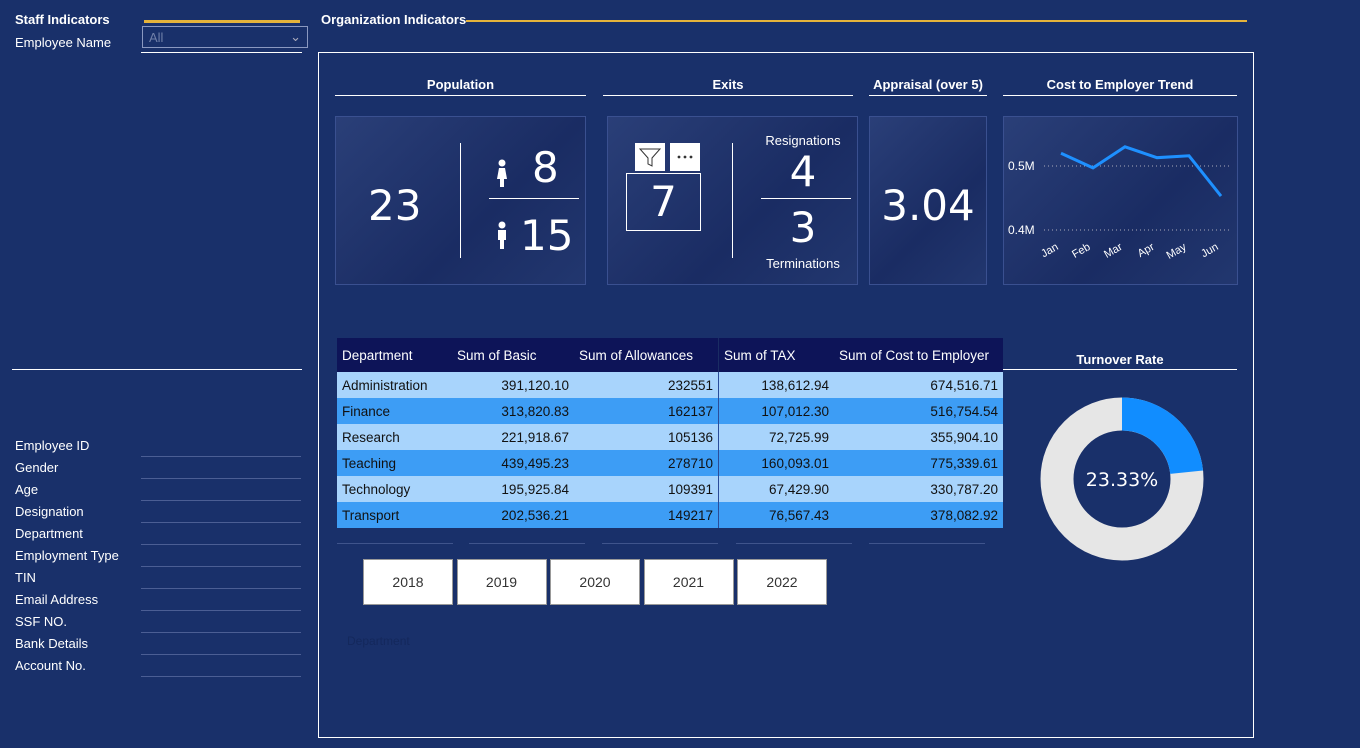  Describe the element at coordinates (1081, 251) in the screenshot. I see `x-tick-label: Feb` at that location.